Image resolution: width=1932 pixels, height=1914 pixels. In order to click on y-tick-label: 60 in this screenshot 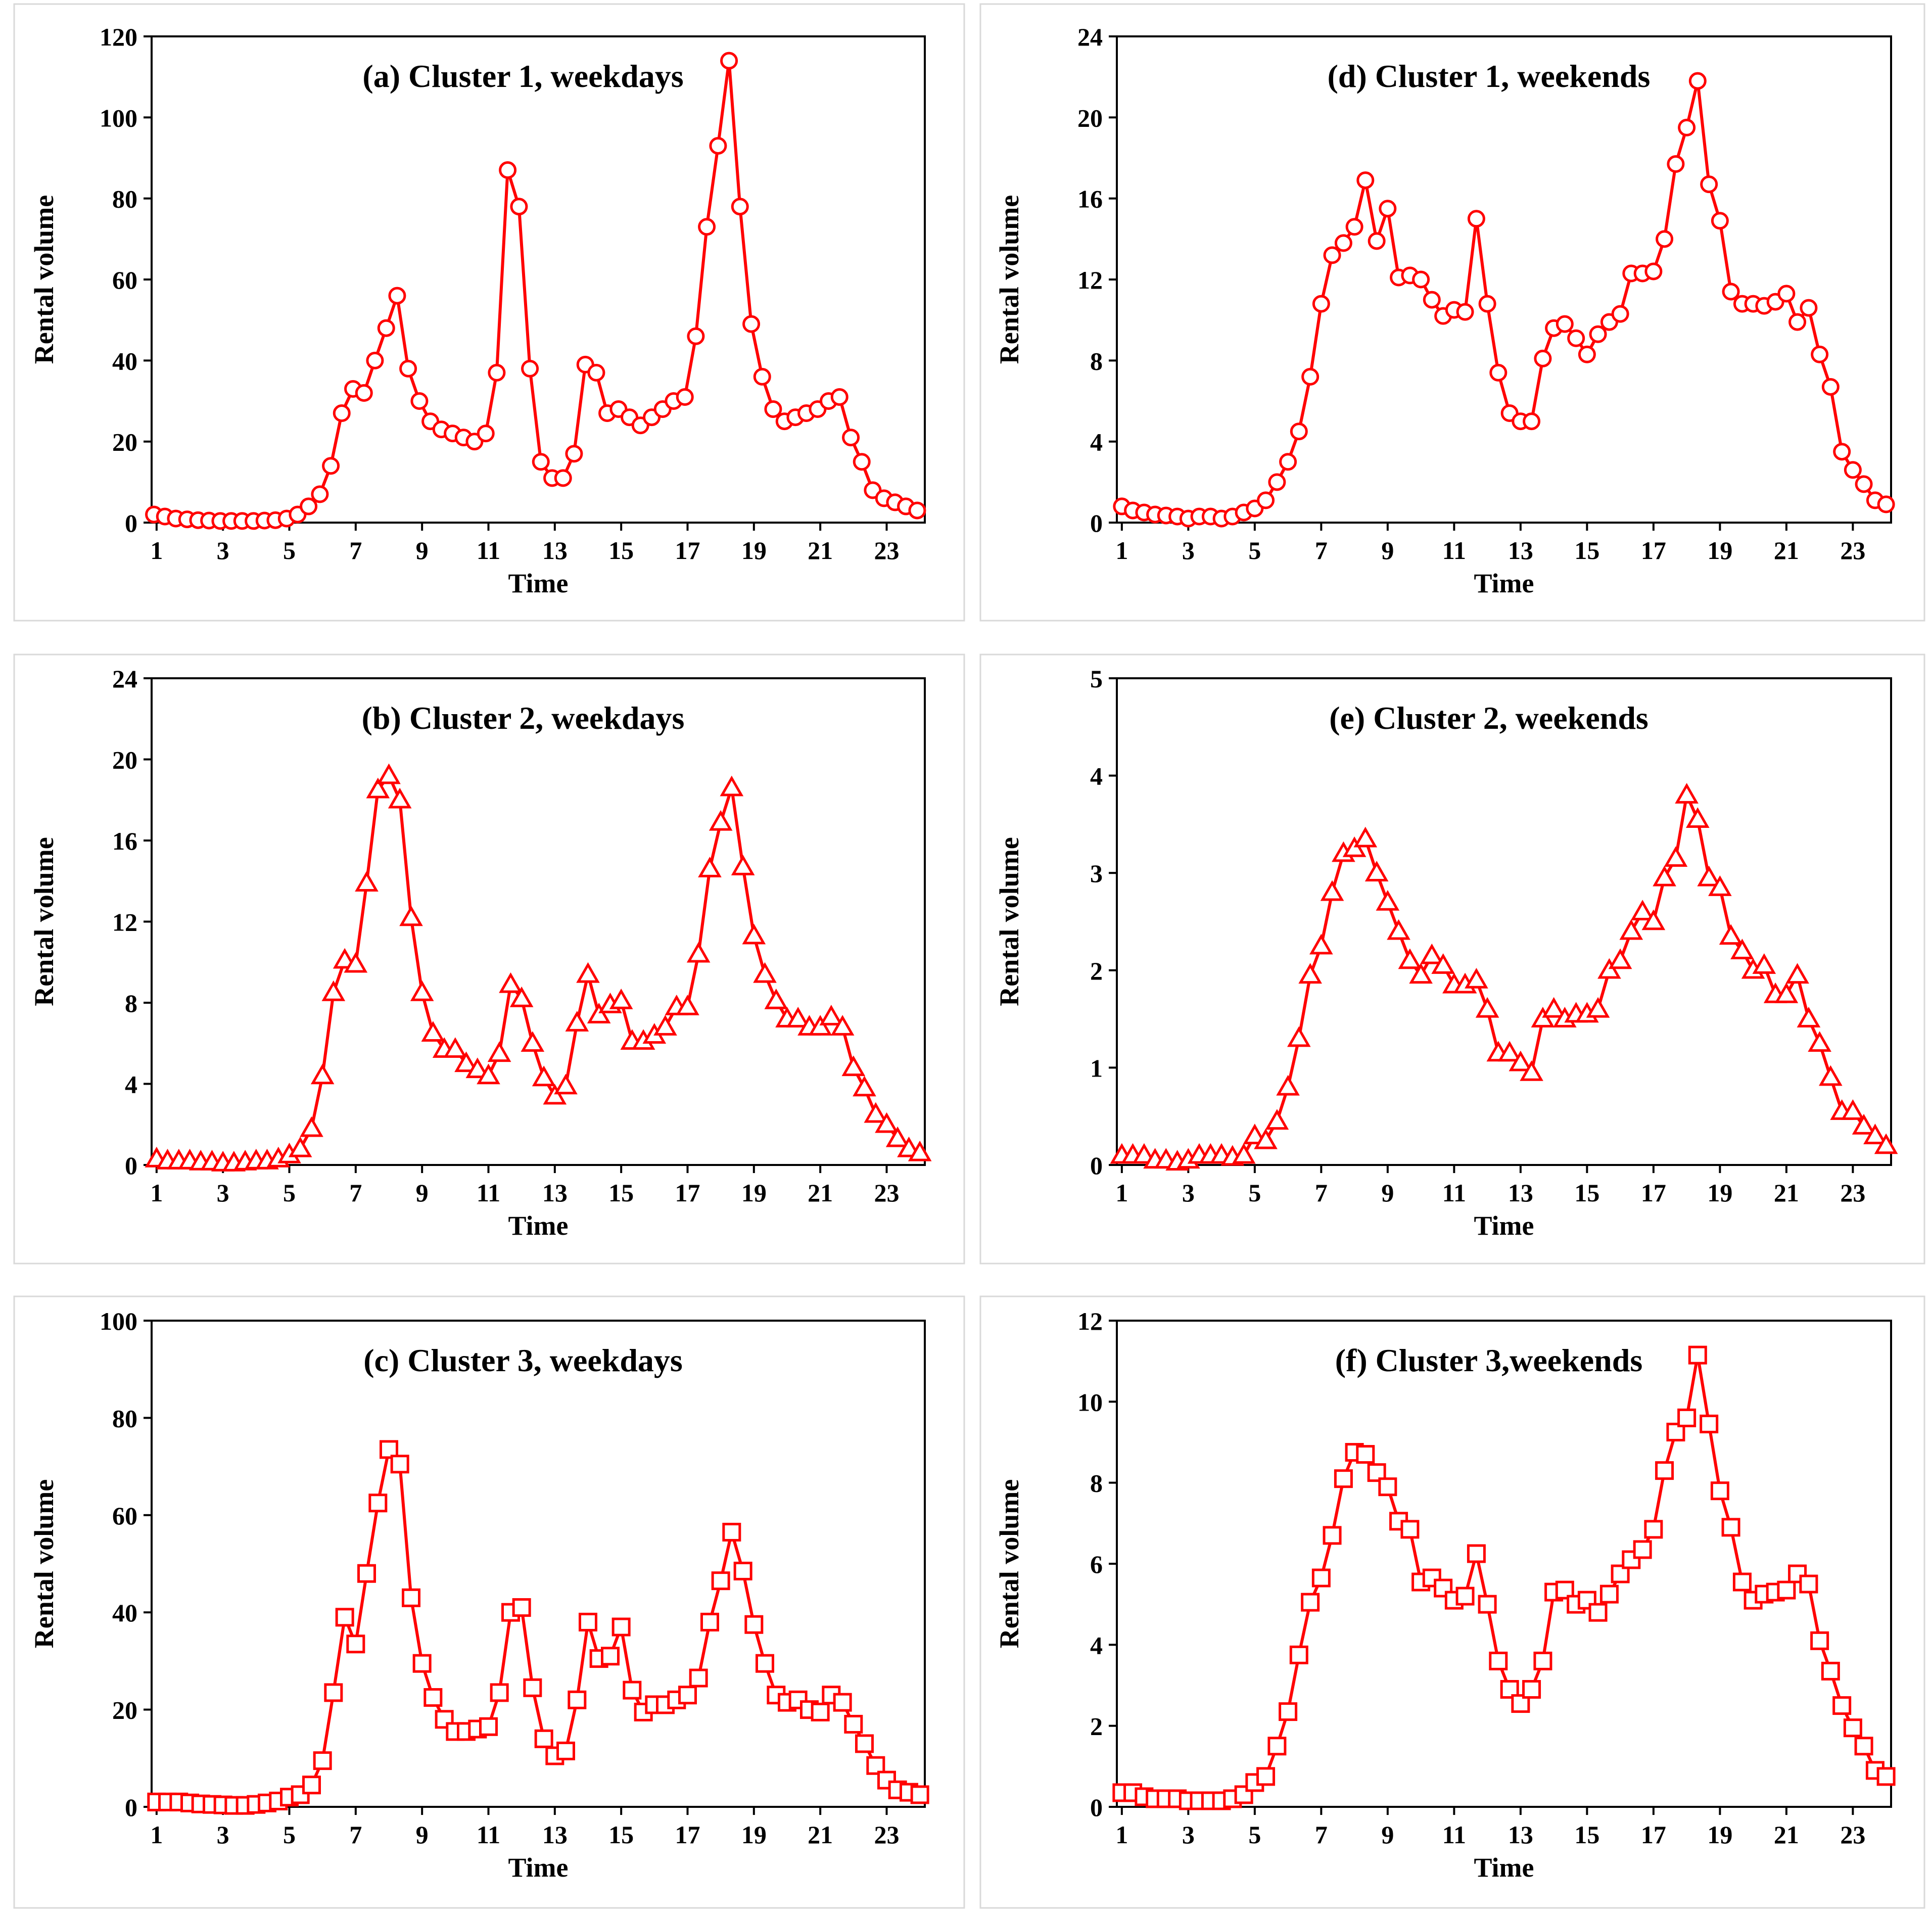, I will do `click(124, 1516)`.